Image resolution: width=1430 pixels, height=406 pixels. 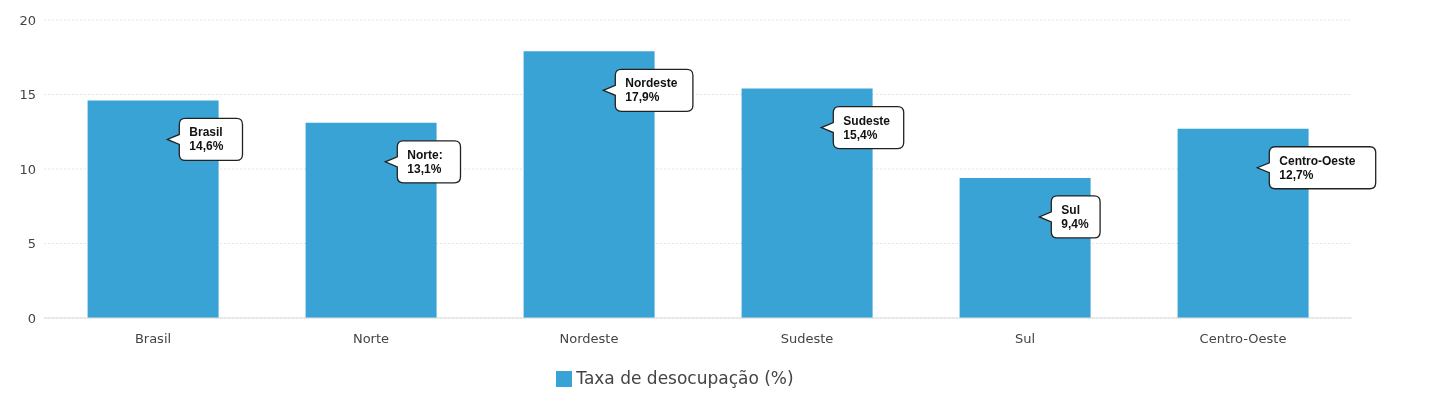 What do you see at coordinates (867, 127) in the screenshot?
I see `data-label: Sudeste 15,4%` at bounding box center [867, 127].